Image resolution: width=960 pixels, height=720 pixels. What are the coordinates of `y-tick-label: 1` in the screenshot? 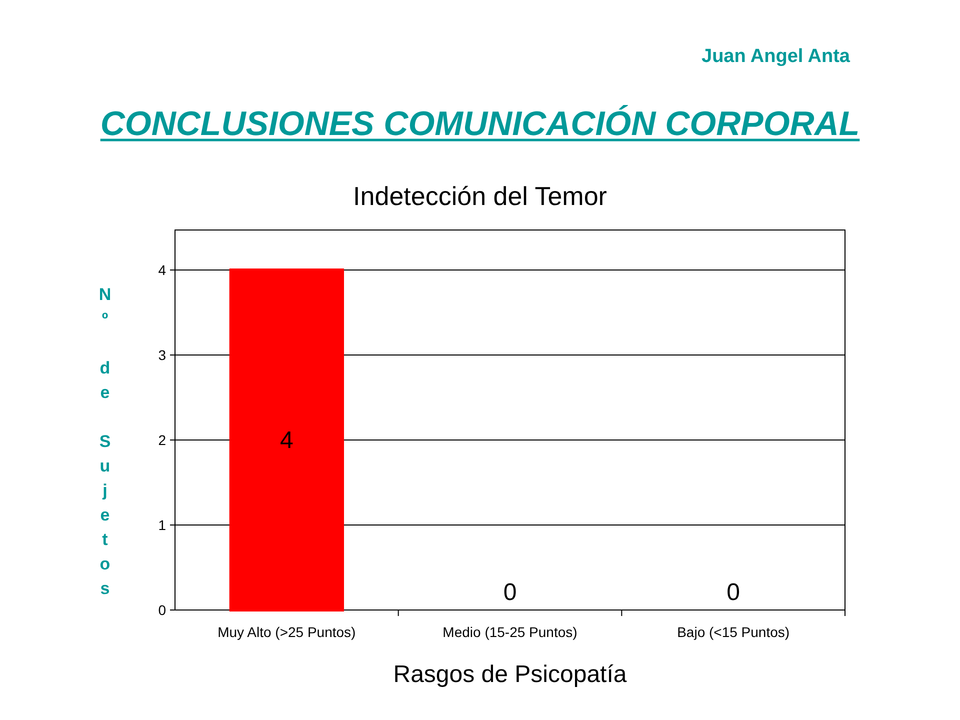 It's located at (162, 525).